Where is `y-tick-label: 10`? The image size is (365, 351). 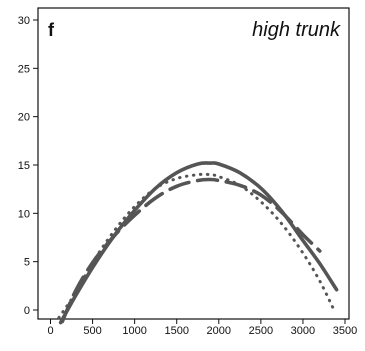
y-tick-label: 10 is located at coordinates (24, 214).